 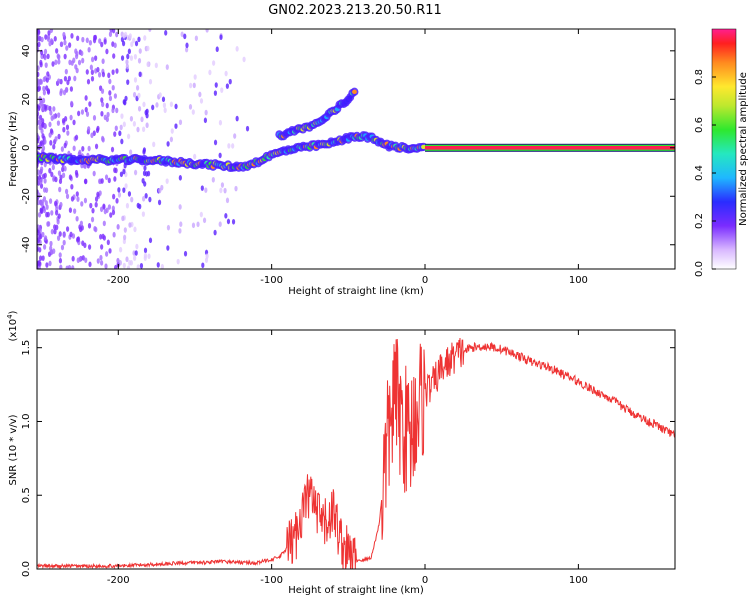 What do you see at coordinates (26, 348) in the screenshot?
I see `y-tick-label: 1.5` at bounding box center [26, 348].